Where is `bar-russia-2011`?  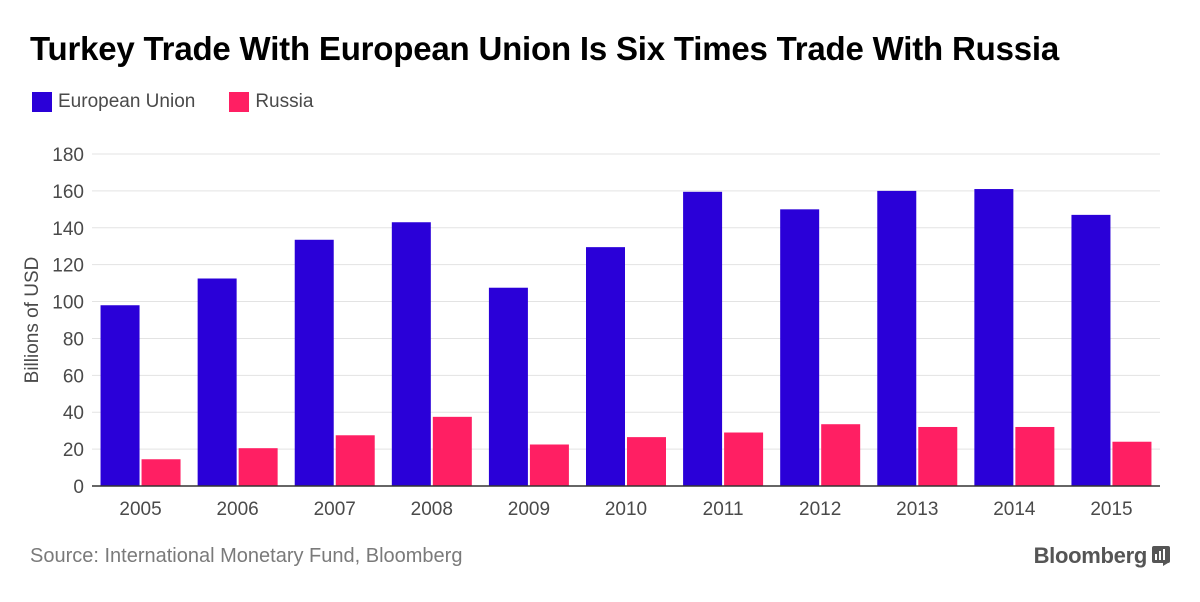
bar-russia-2011 is located at coordinates (744, 459).